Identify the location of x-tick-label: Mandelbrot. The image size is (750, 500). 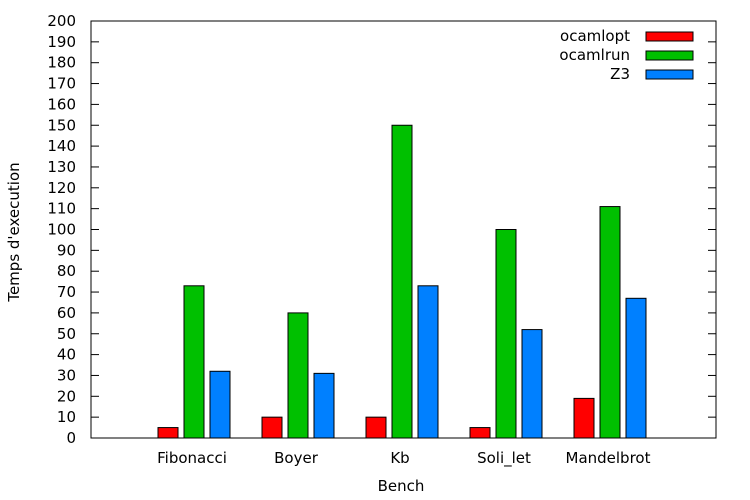
(608, 458).